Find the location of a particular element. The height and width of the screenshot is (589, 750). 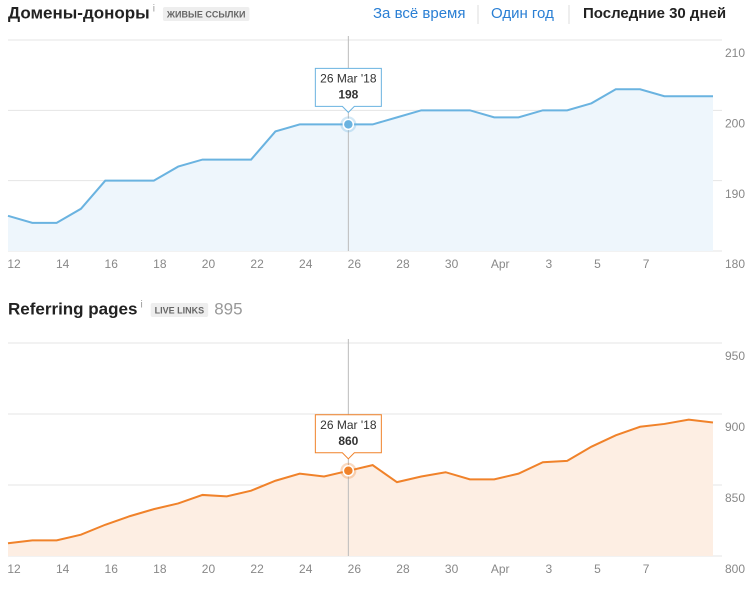

y-tick-label: 800 is located at coordinates (735, 569).